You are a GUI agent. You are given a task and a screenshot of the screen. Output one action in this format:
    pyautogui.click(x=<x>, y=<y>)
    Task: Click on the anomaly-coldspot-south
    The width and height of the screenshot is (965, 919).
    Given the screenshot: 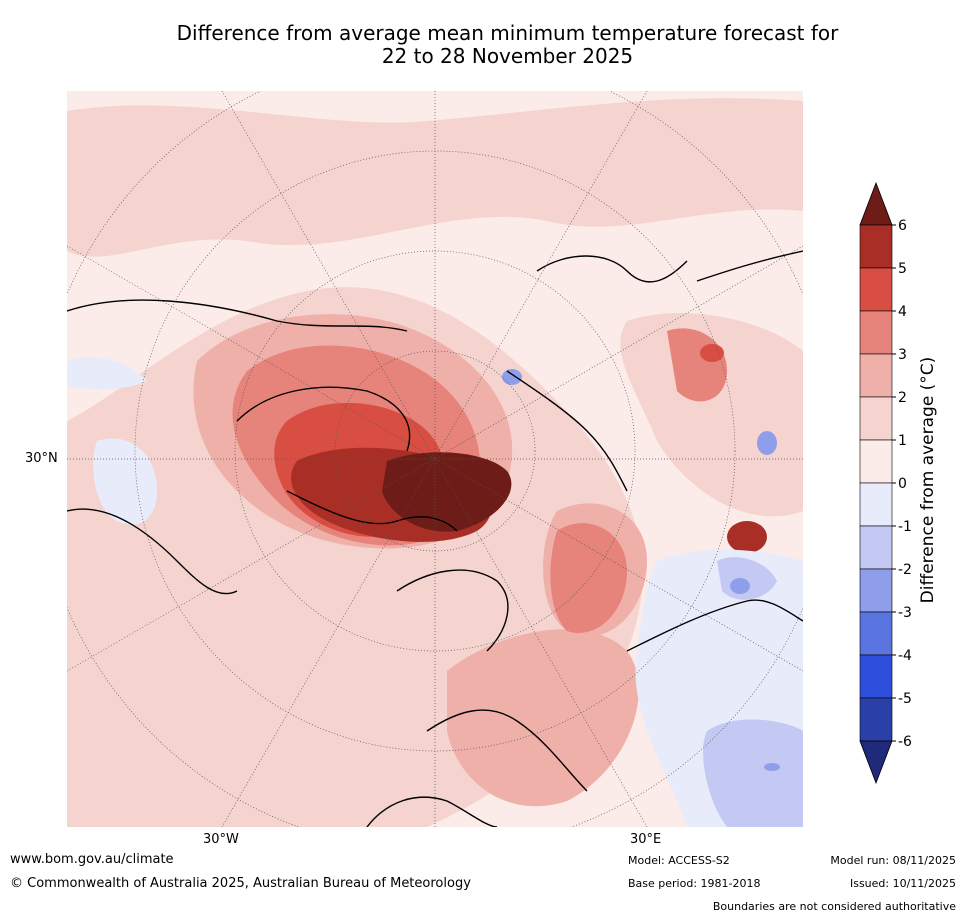 What is the action you would take?
    pyautogui.click(x=772, y=767)
    